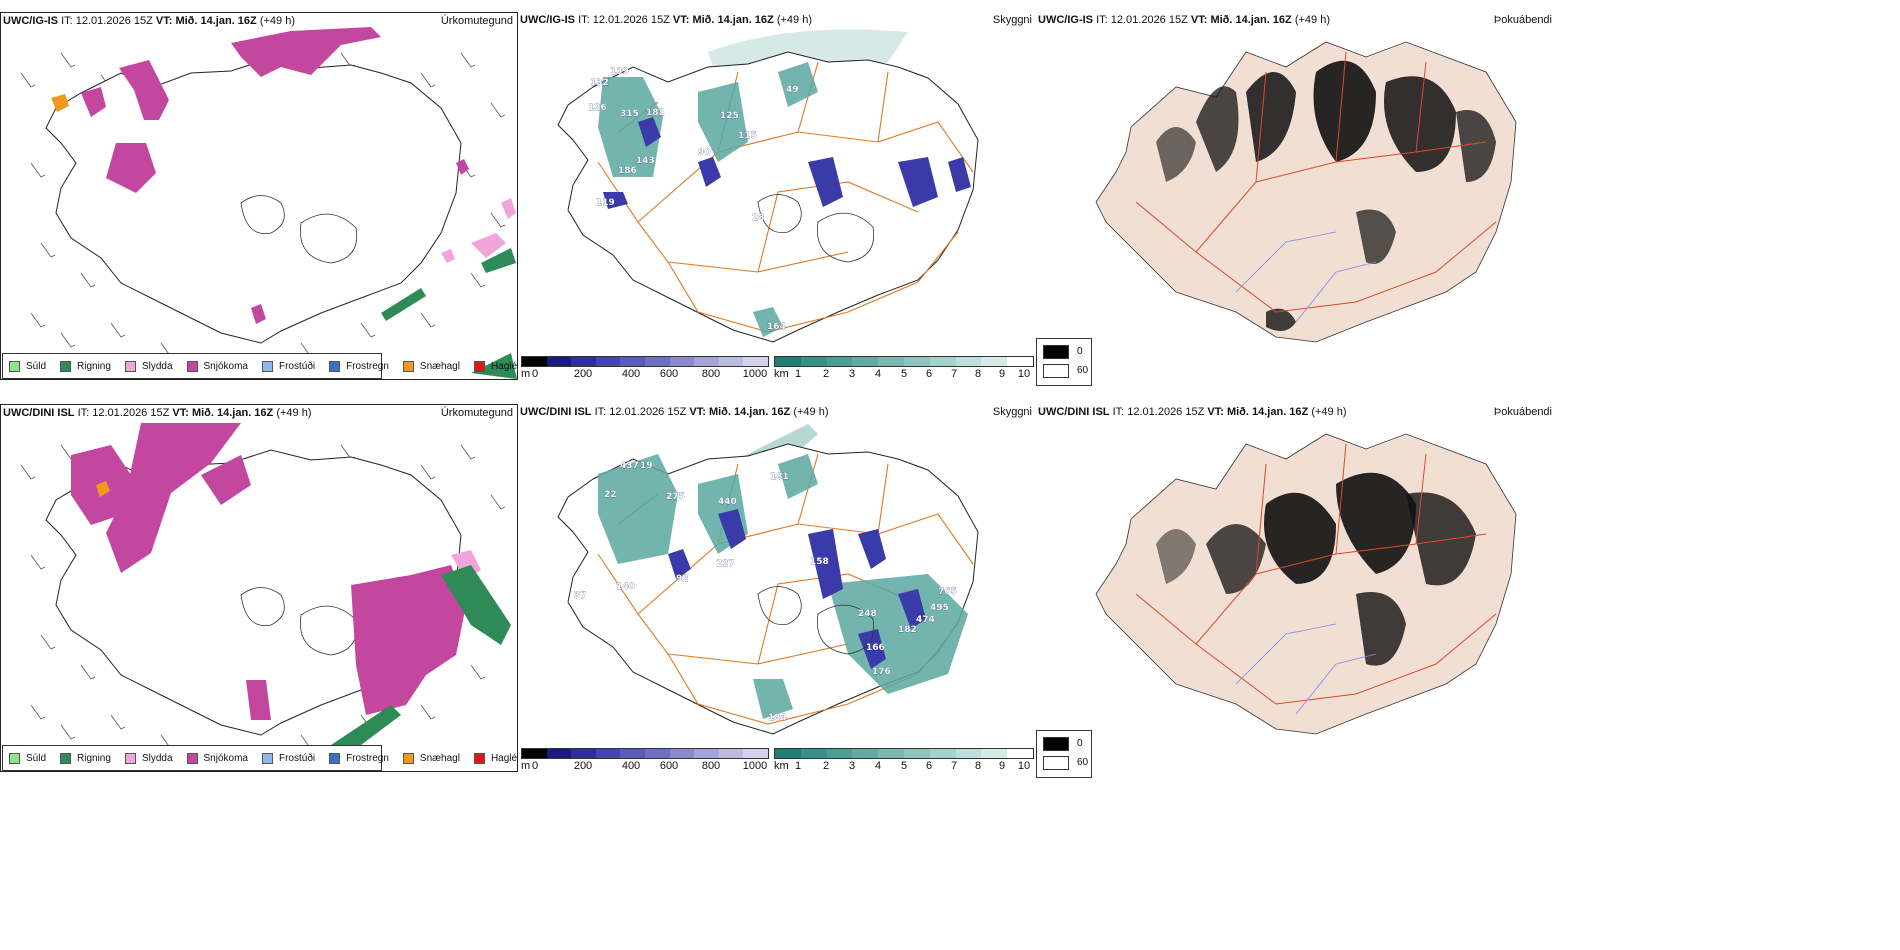 This screenshot has width=1900, height=950. I want to click on fog-legend-swatch-high, so click(1056, 744).